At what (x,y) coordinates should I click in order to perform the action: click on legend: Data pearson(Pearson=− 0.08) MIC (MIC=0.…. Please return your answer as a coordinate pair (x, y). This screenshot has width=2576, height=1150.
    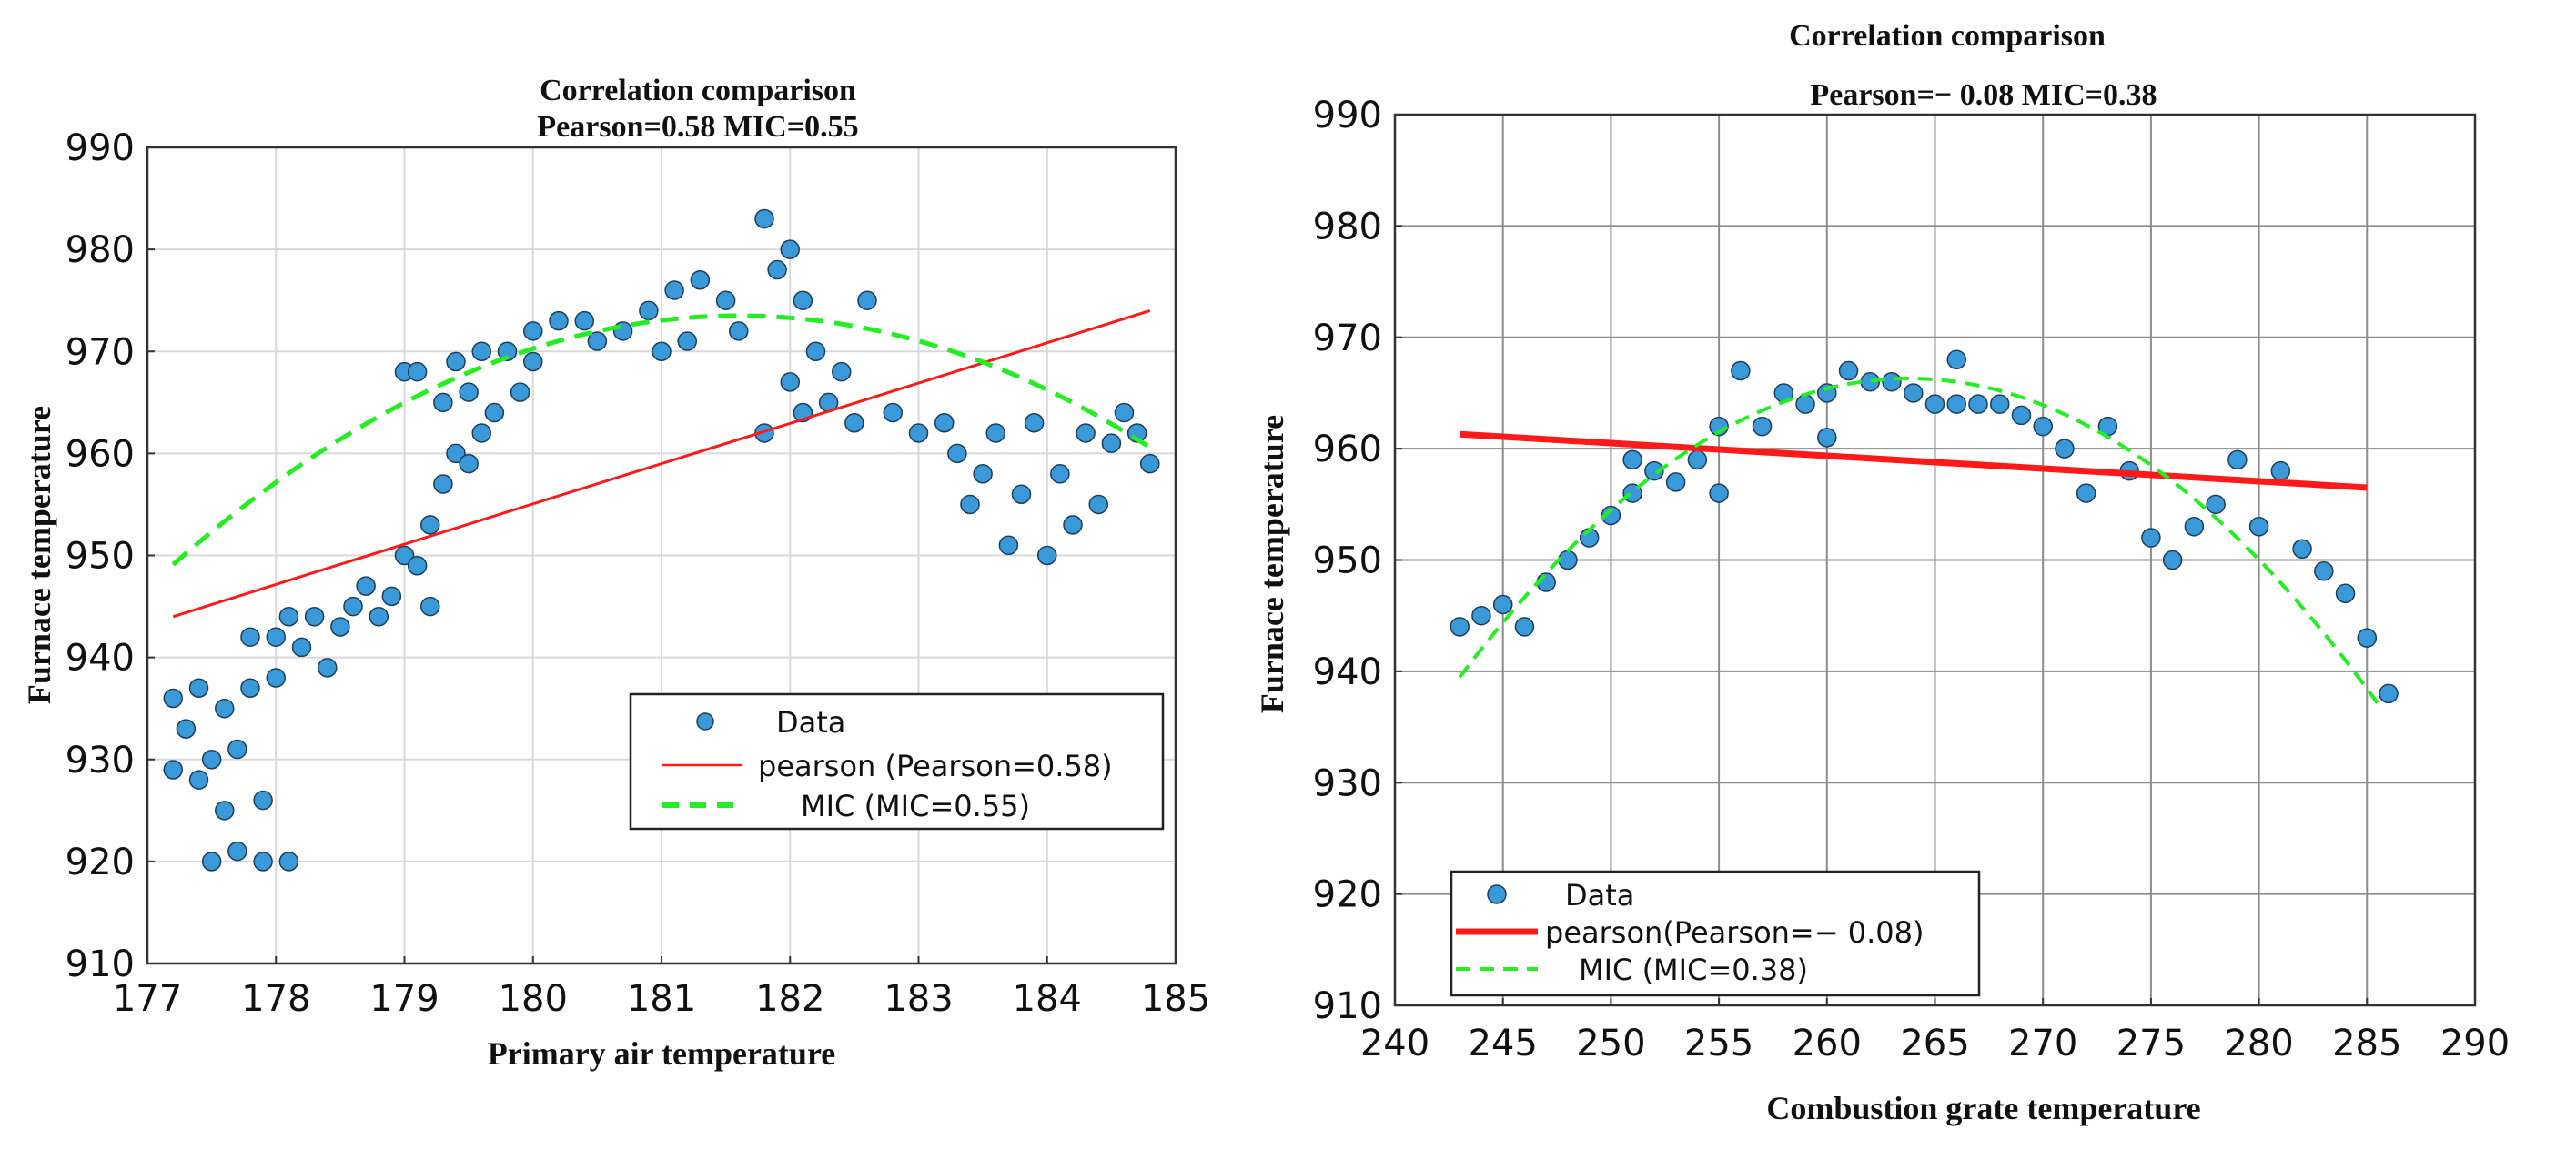
    Looking at the image, I should click on (1715, 933).